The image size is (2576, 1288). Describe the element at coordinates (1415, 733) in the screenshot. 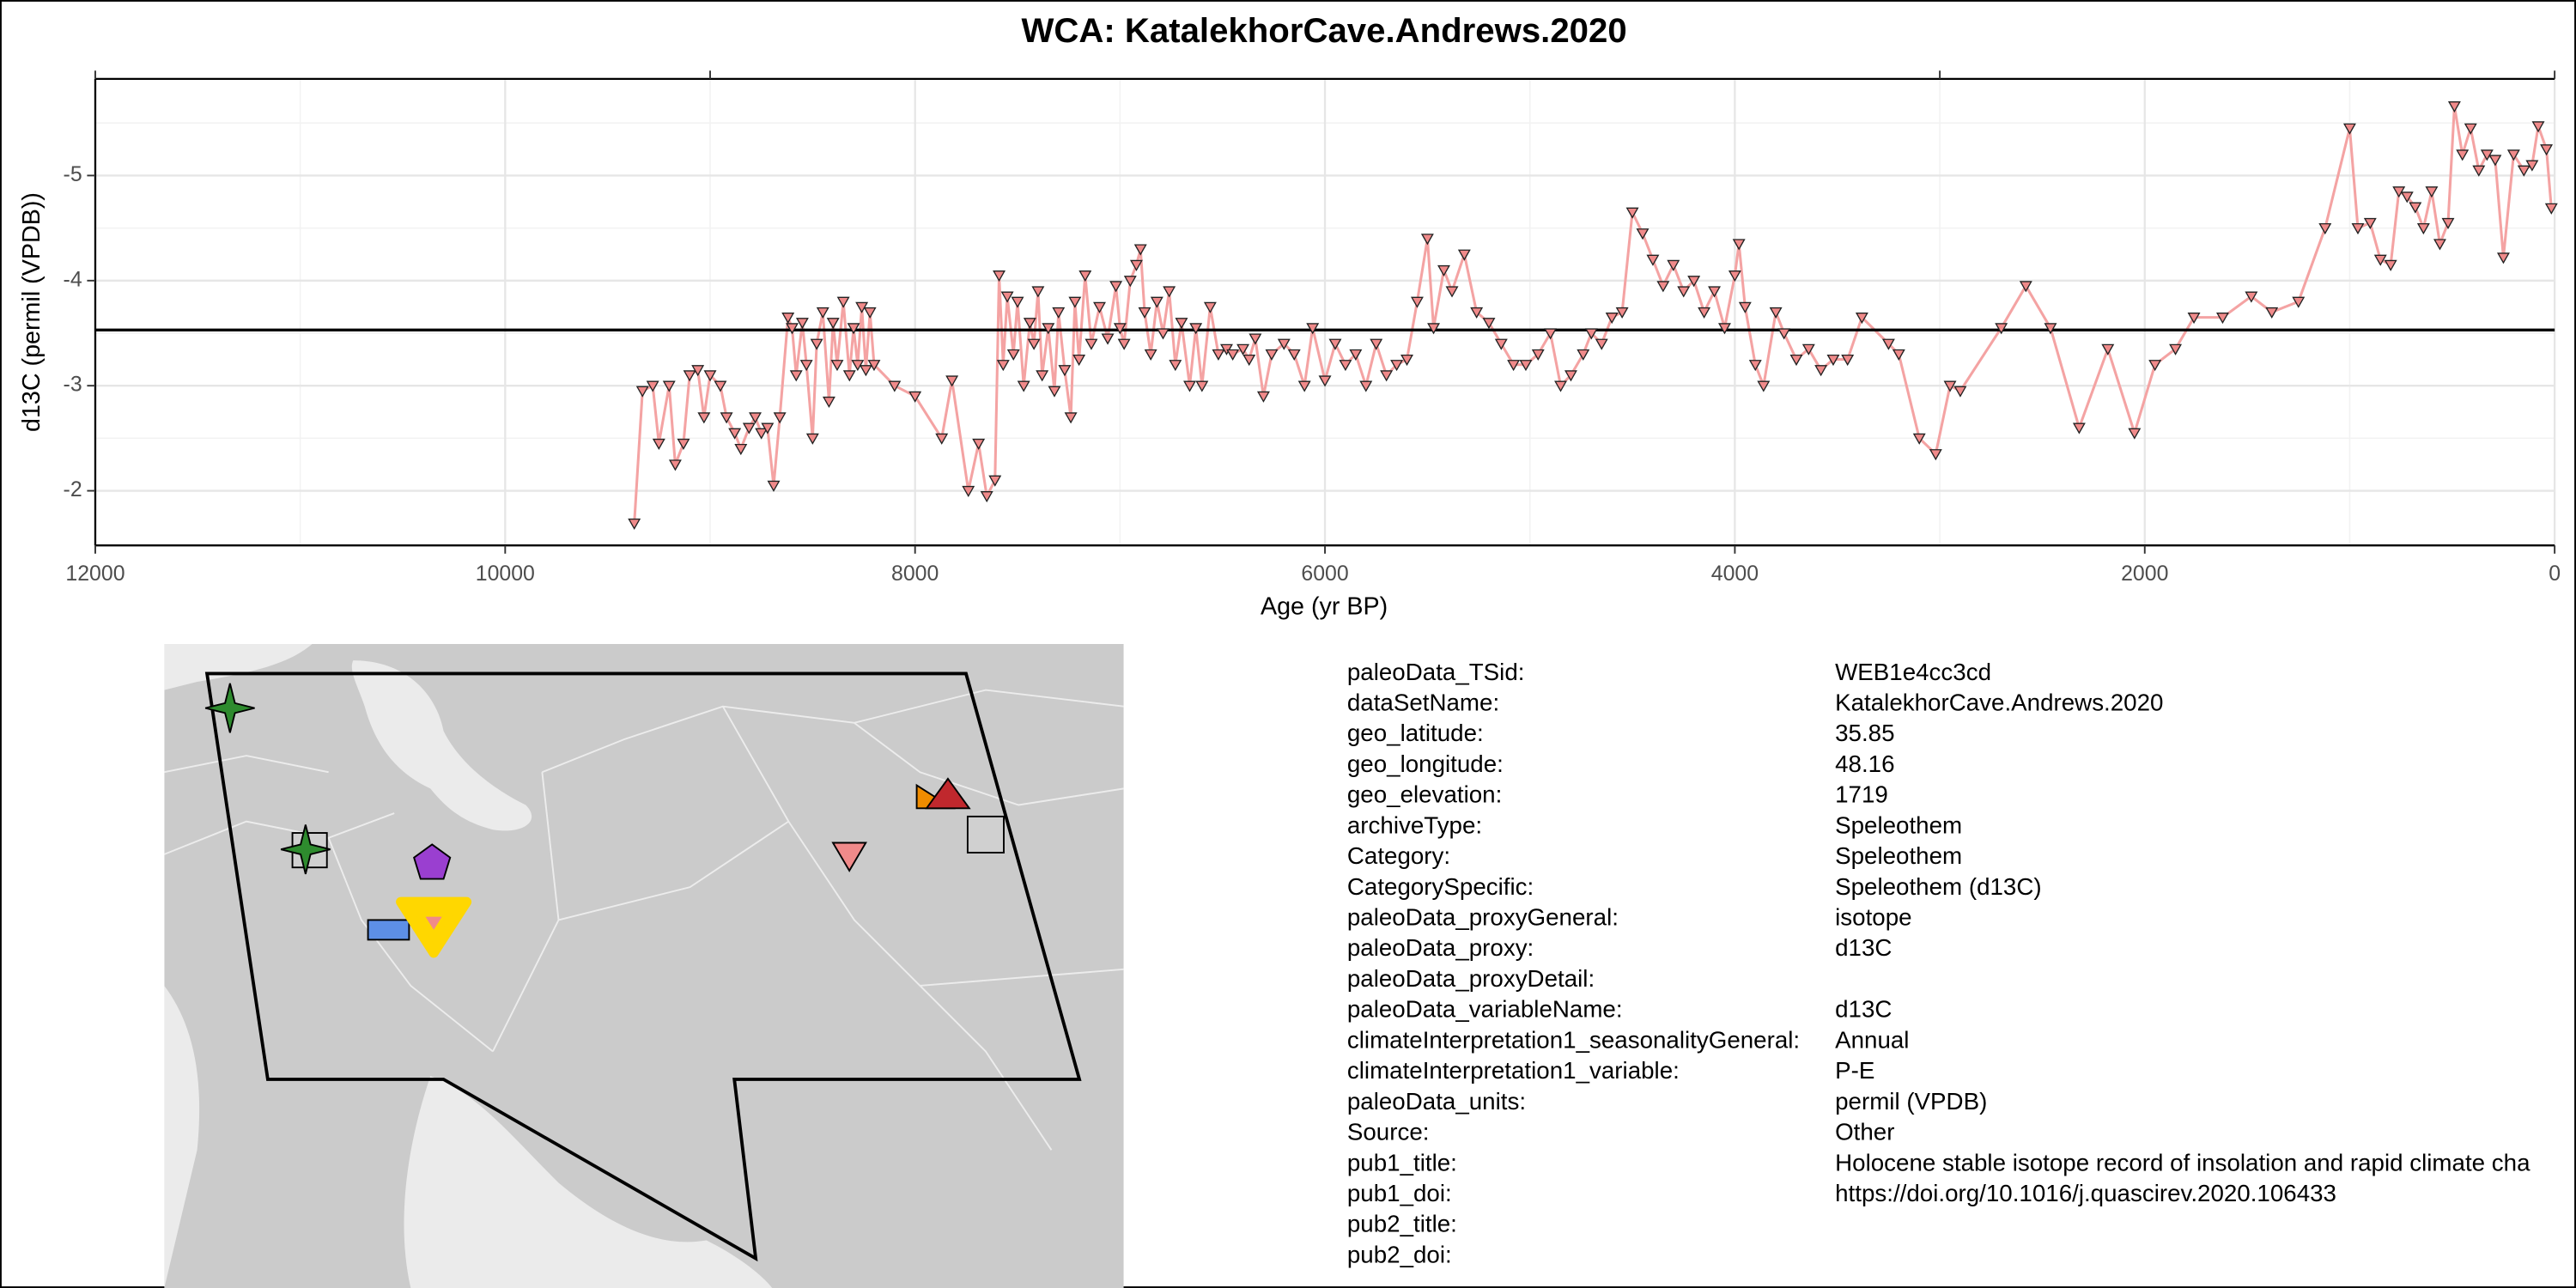

I see `field-name: geo_latitude:` at that location.